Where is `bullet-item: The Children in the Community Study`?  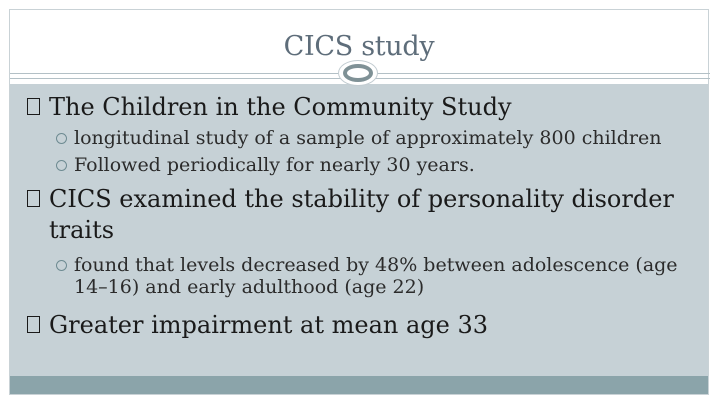 bullet-item: The Children in the Community Study is located at coordinates (364, 107).